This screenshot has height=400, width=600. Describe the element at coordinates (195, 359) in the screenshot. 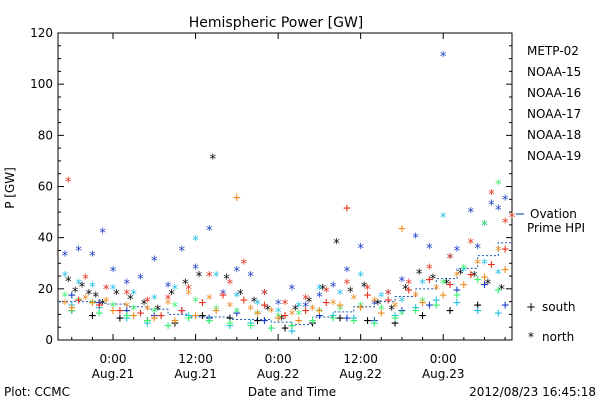

I see `x-tick-time-1: 12:00` at that location.